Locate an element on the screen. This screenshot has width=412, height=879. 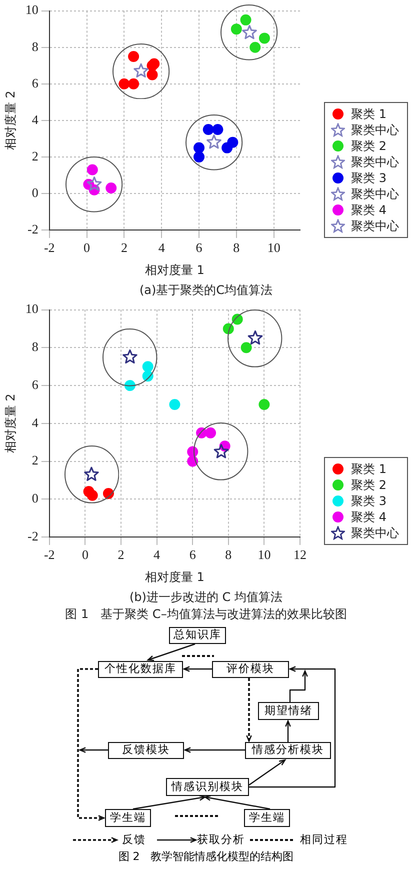
text: 情感识别模块 is located at coordinates (207, 787).